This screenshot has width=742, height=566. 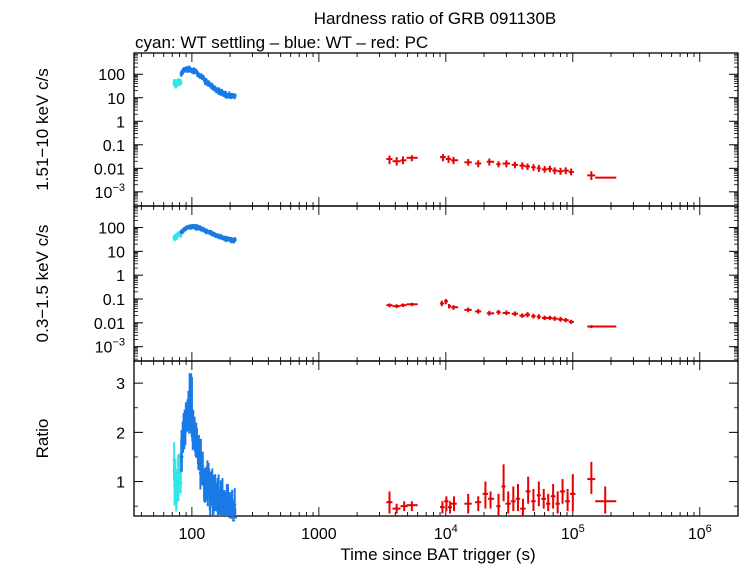 What do you see at coordinates (208, 82) in the screenshot?
I see `series-wt-hard` at bounding box center [208, 82].